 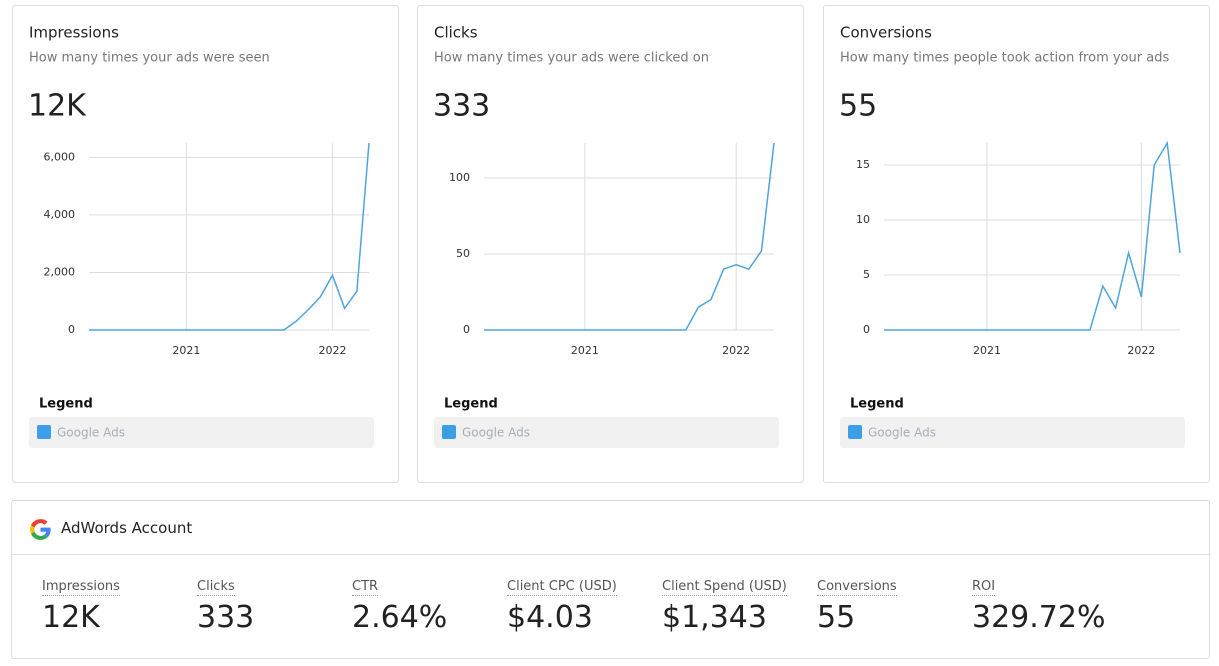 What do you see at coordinates (81, 587) in the screenshot?
I see `stat-label: Impressions` at bounding box center [81, 587].